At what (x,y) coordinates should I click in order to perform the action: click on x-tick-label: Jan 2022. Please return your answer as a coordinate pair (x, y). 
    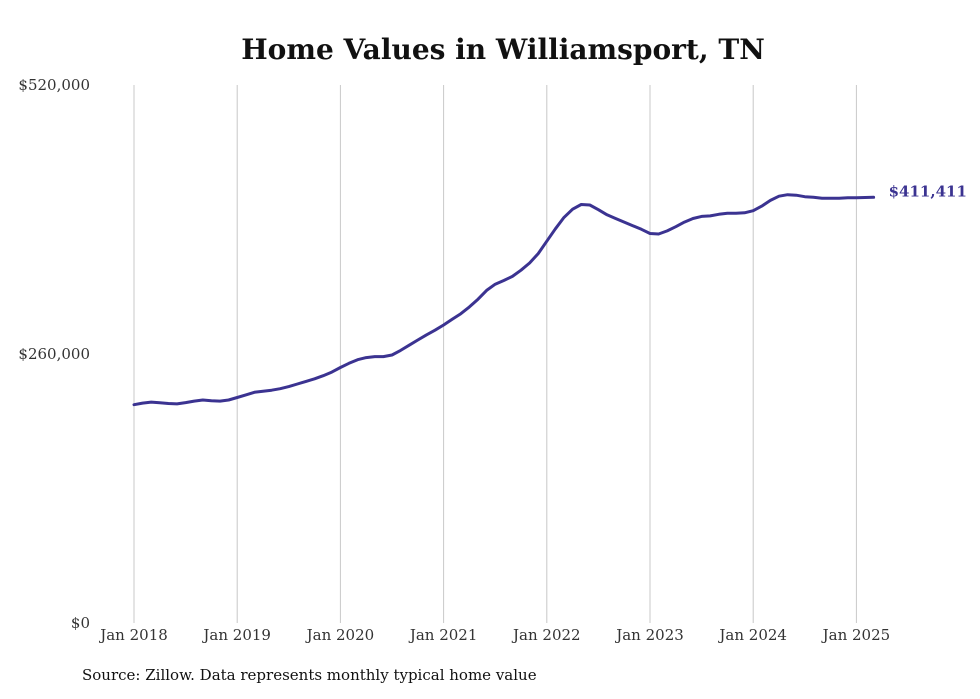
    Looking at the image, I should click on (546, 635).